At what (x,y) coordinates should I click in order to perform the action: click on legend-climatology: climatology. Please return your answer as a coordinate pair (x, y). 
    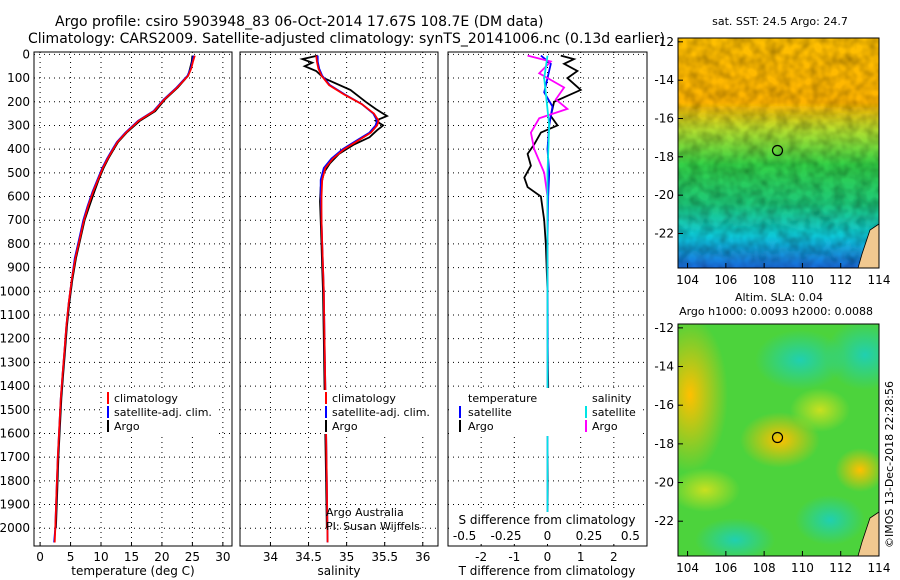
    Looking at the image, I should click on (146, 398).